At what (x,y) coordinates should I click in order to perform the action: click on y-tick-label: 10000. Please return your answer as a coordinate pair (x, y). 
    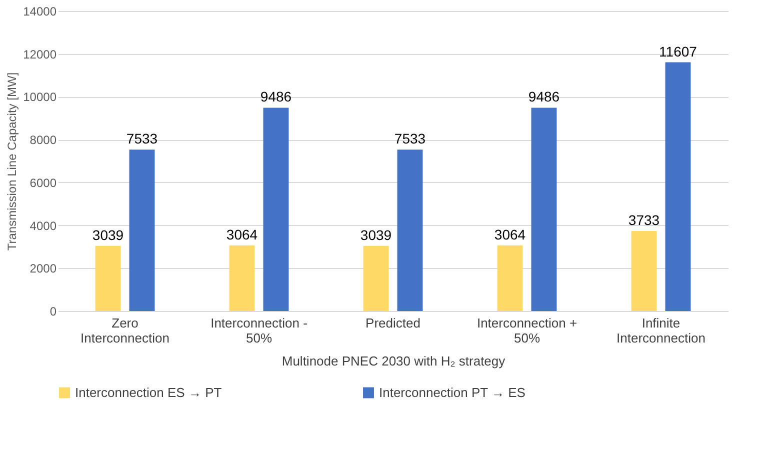
    Looking at the image, I should click on (40, 97).